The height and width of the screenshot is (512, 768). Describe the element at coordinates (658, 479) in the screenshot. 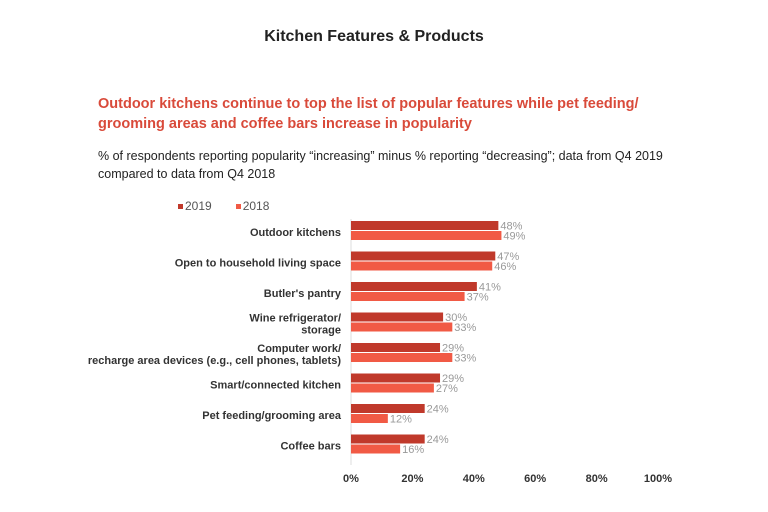

I see `x-tick-label: 100%` at that location.